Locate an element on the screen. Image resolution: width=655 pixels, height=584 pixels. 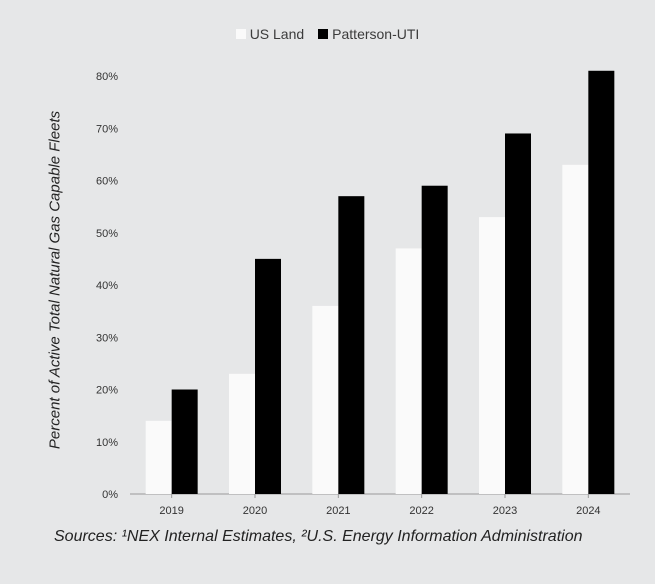
y-tick-label: 80% is located at coordinates (107, 77).